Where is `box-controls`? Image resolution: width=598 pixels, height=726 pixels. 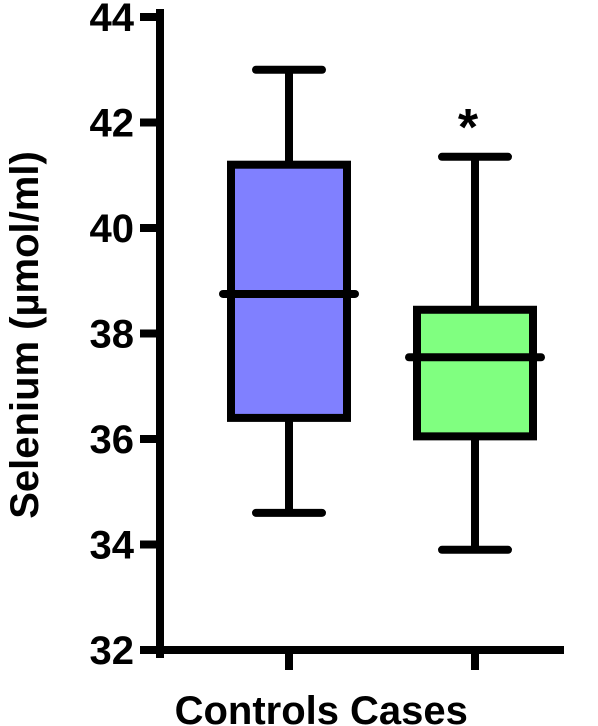 box-controls is located at coordinates (289, 291).